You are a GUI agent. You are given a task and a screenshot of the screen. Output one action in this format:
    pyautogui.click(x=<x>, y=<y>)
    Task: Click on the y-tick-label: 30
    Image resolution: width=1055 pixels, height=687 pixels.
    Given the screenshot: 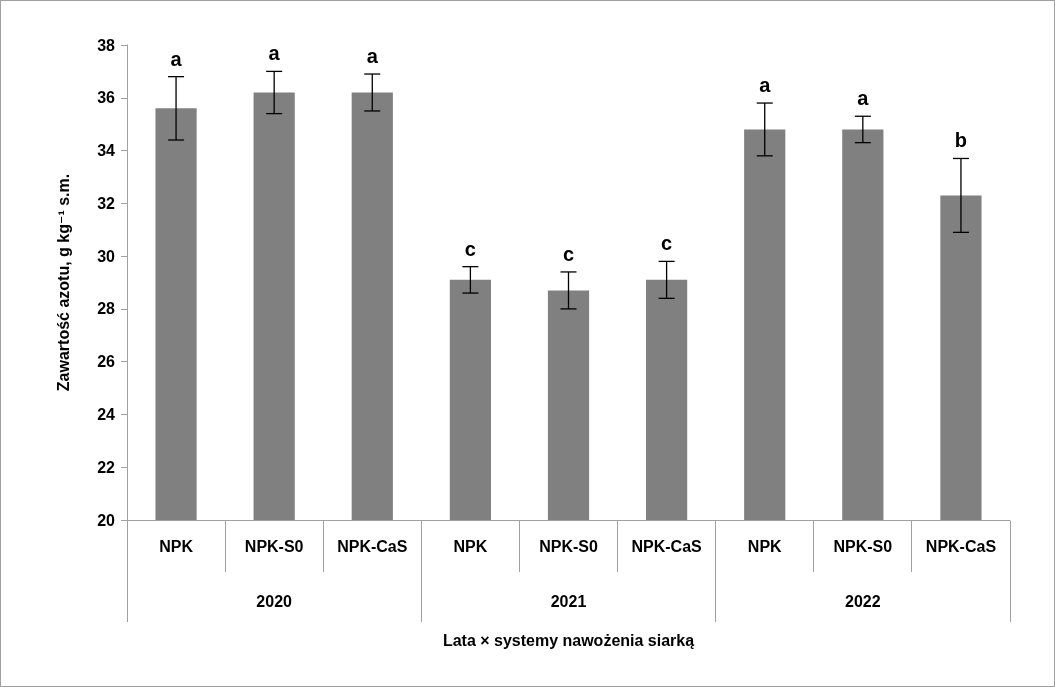 What is the action you would take?
    pyautogui.click(x=106, y=256)
    